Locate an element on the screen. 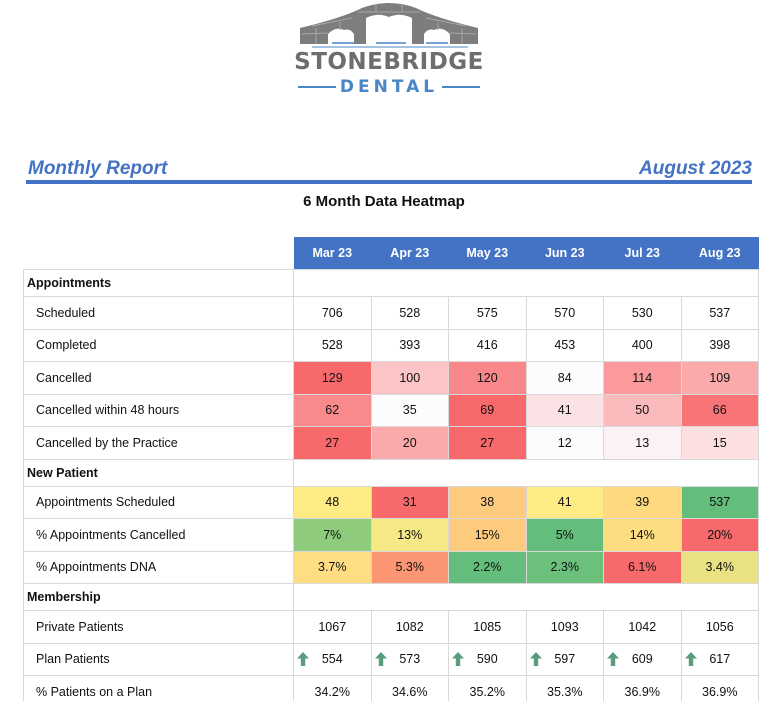 This screenshot has width=768, height=701. heat-cell: 1085 is located at coordinates (487, 627).